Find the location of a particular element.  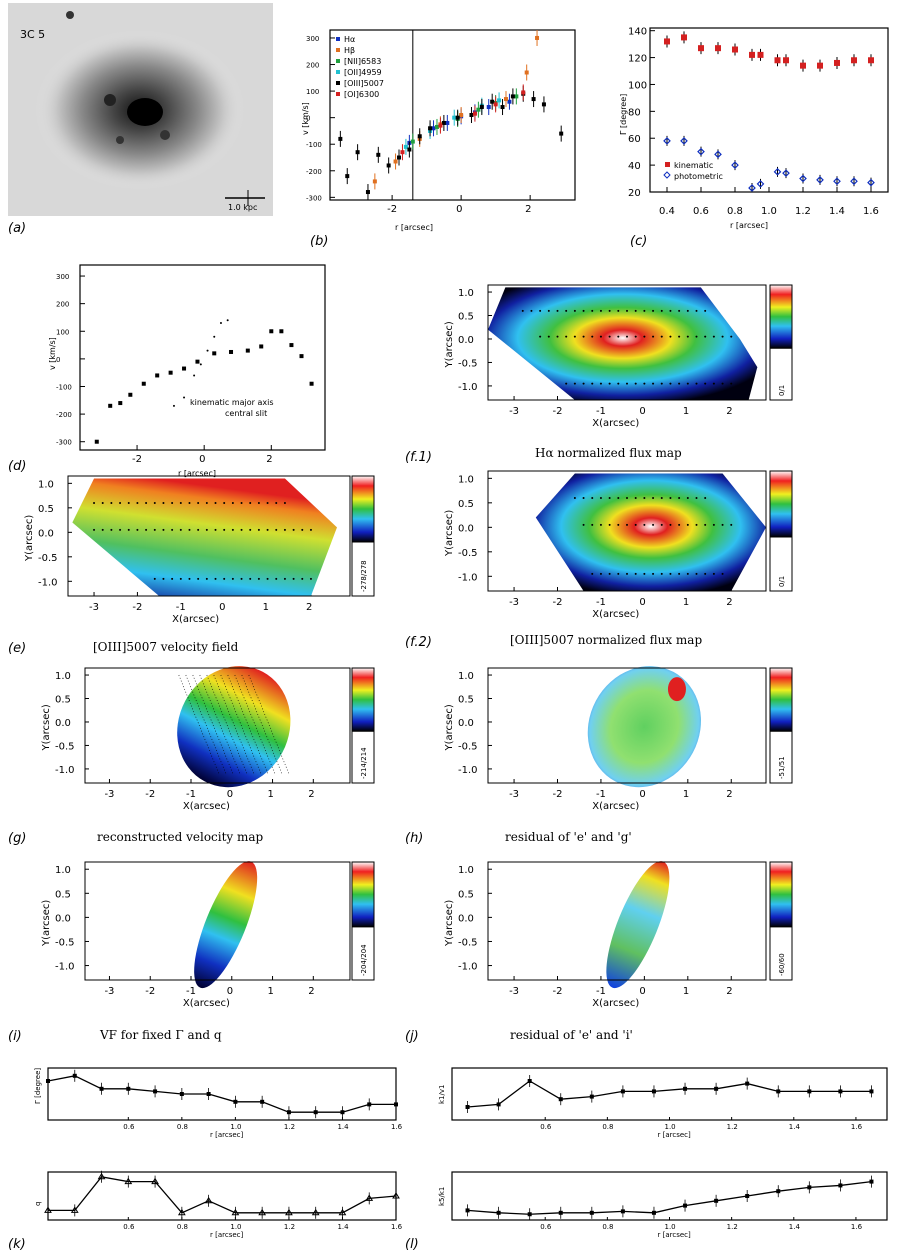

y-tick-label: 1.0 is located at coordinates (466, 676).